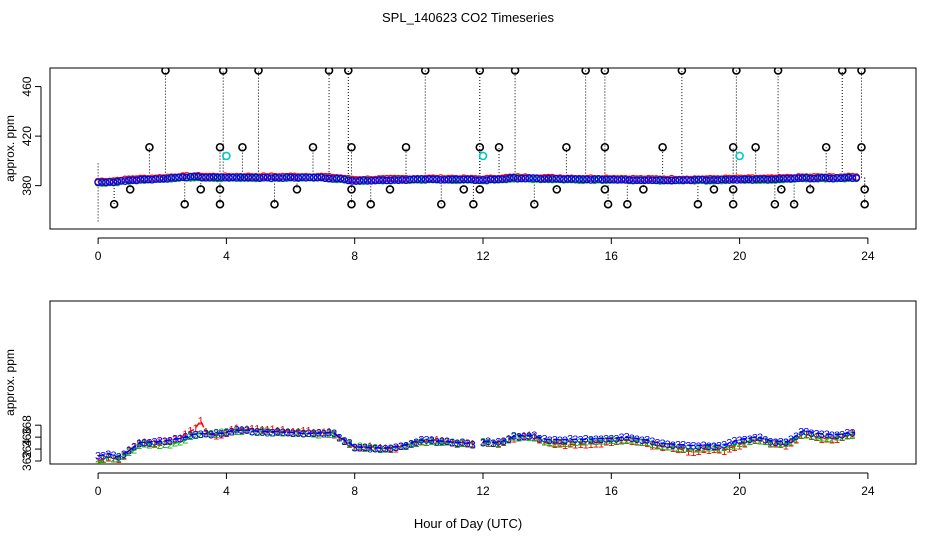  Describe the element at coordinates (868, 491) in the screenshot. I see `x-tick-label: 24` at that location.